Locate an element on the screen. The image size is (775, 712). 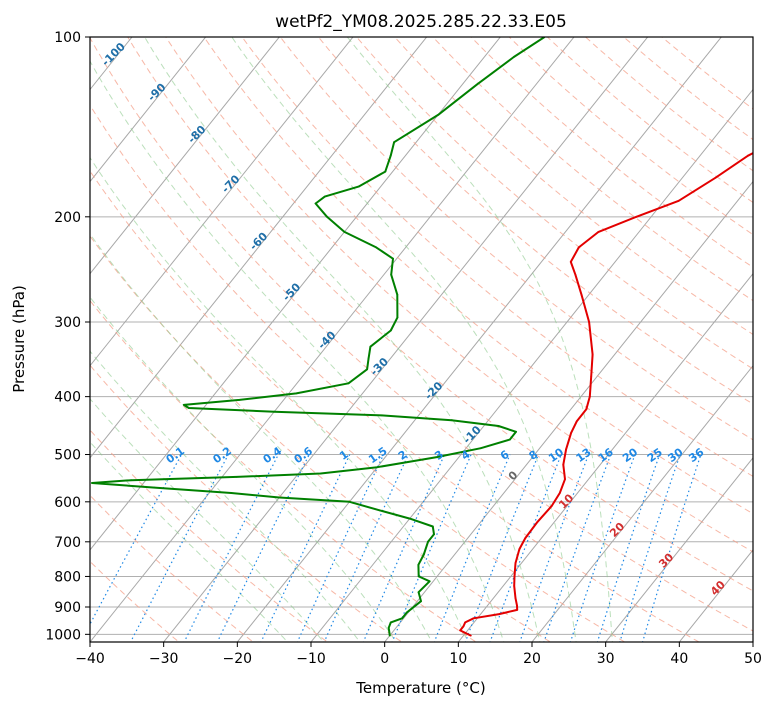
y-tick-label: 800 is located at coordinates (67, 577).